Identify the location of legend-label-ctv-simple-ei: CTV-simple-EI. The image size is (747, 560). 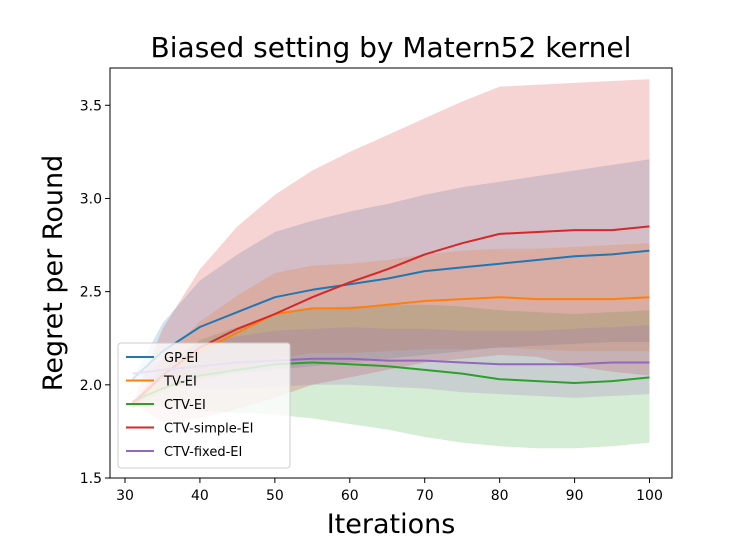
(209, 429).